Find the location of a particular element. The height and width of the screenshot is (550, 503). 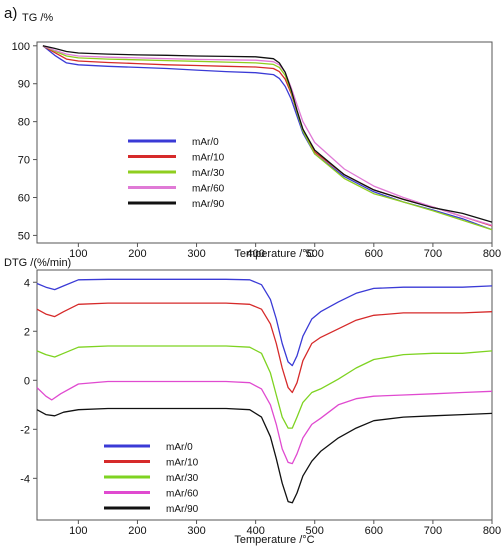

dtg-x-tick-label: 700 is located at coordinates (433, 531).